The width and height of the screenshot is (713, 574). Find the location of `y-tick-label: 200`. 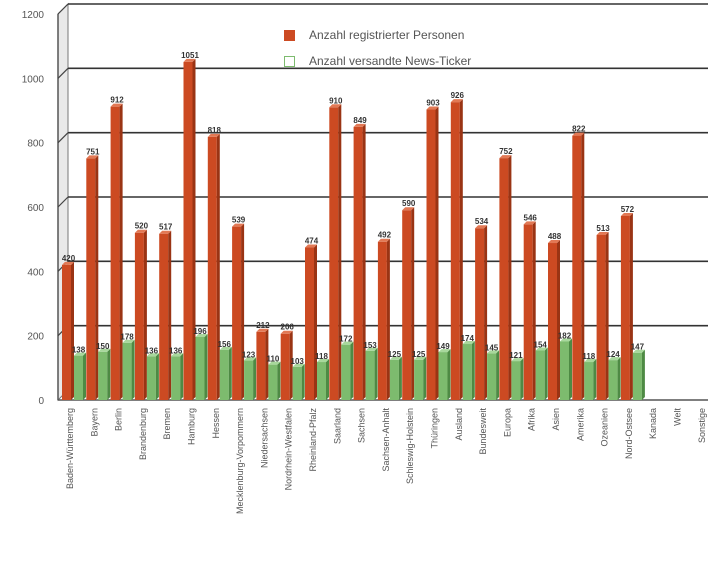

y-tick-label: 200 is located at coordinates (35, 337).